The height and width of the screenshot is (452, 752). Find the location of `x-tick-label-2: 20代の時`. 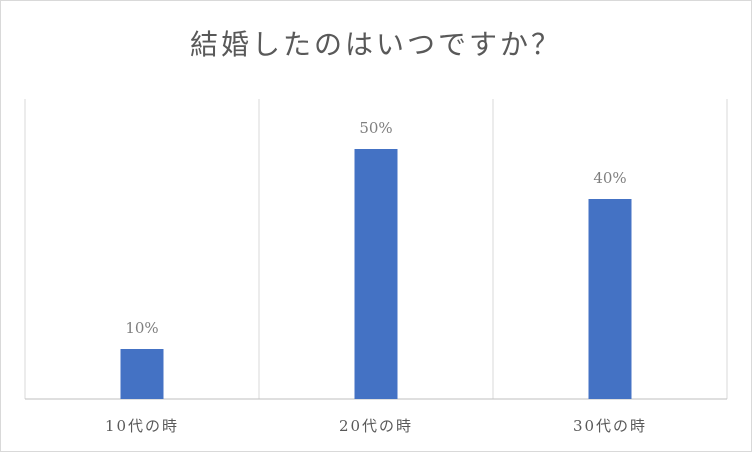

x-tick-label-2: 20代の時 is located at coordinates (376, 426).